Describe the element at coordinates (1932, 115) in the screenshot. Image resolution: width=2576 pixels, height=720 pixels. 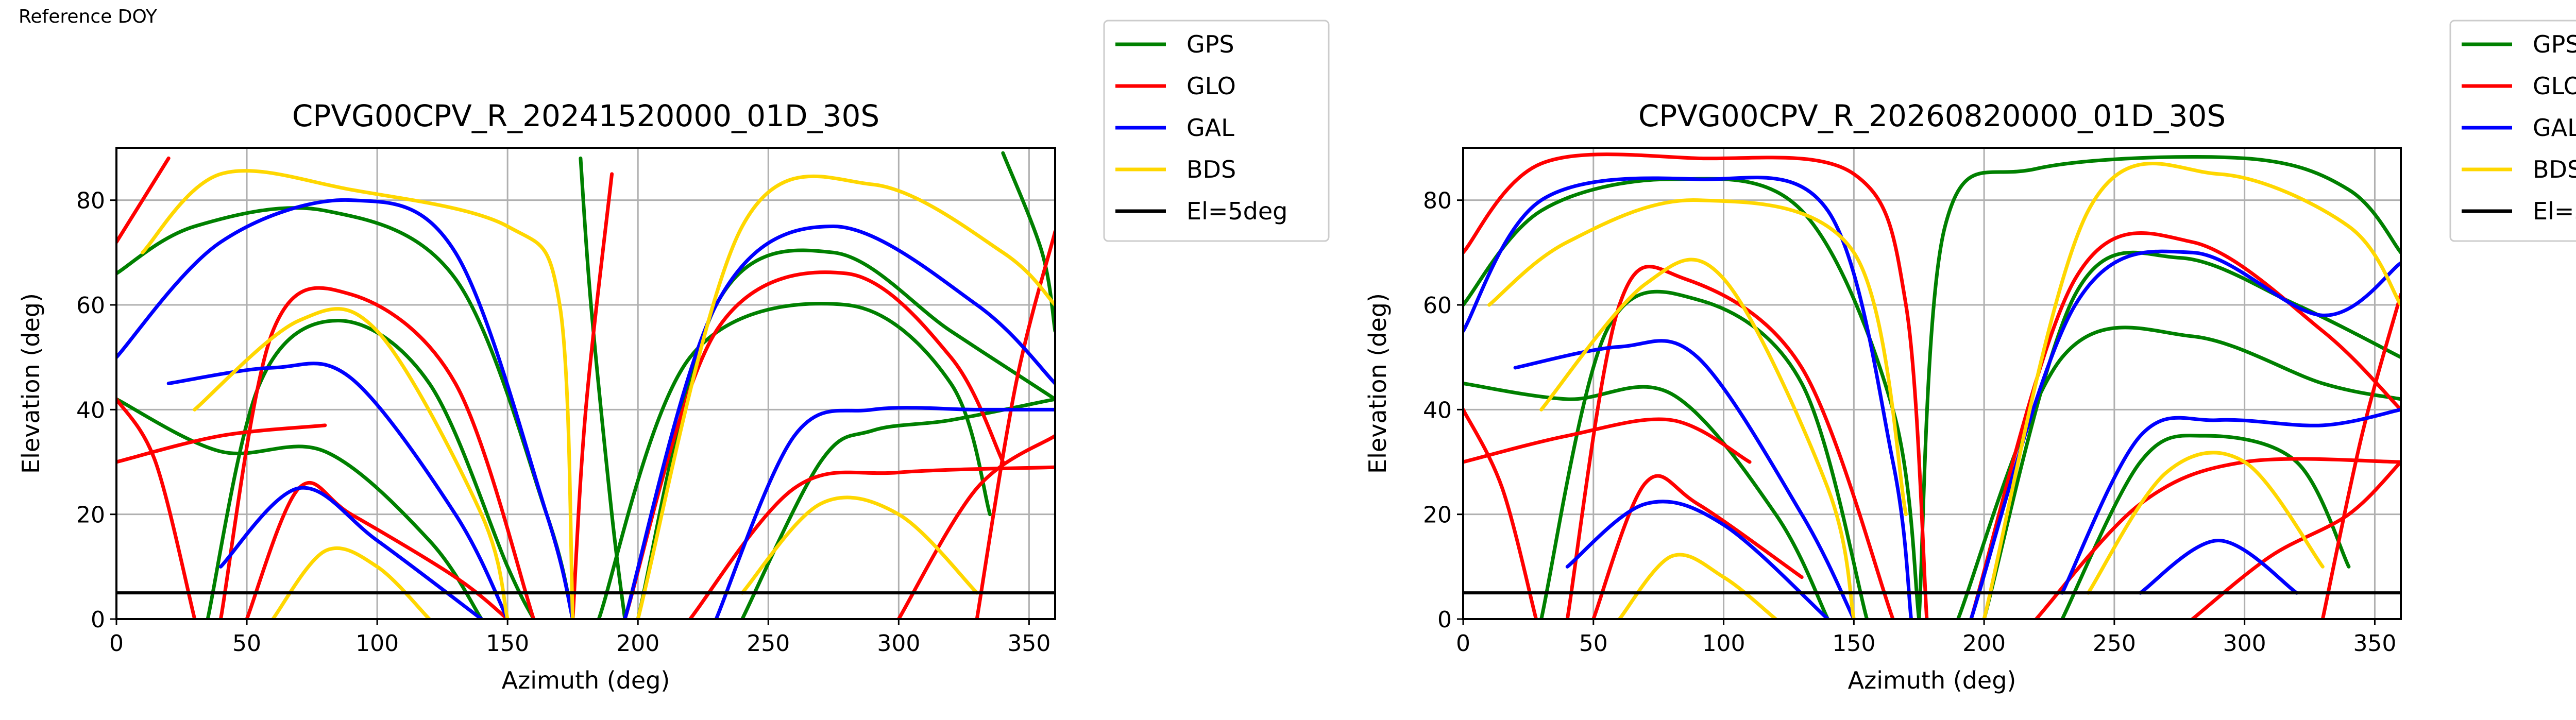
I see `chart-title: CPVG00CPV_R_20260820000_01D_30S` at that location.